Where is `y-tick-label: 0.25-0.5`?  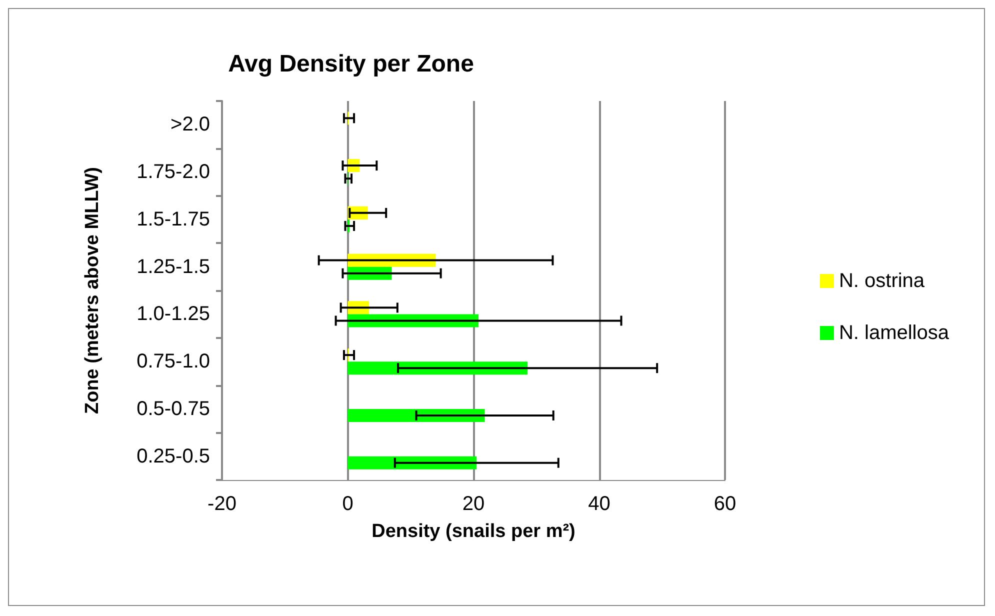 y-tick-label: 0.25-0.5 is located at coordinates (173, 456).